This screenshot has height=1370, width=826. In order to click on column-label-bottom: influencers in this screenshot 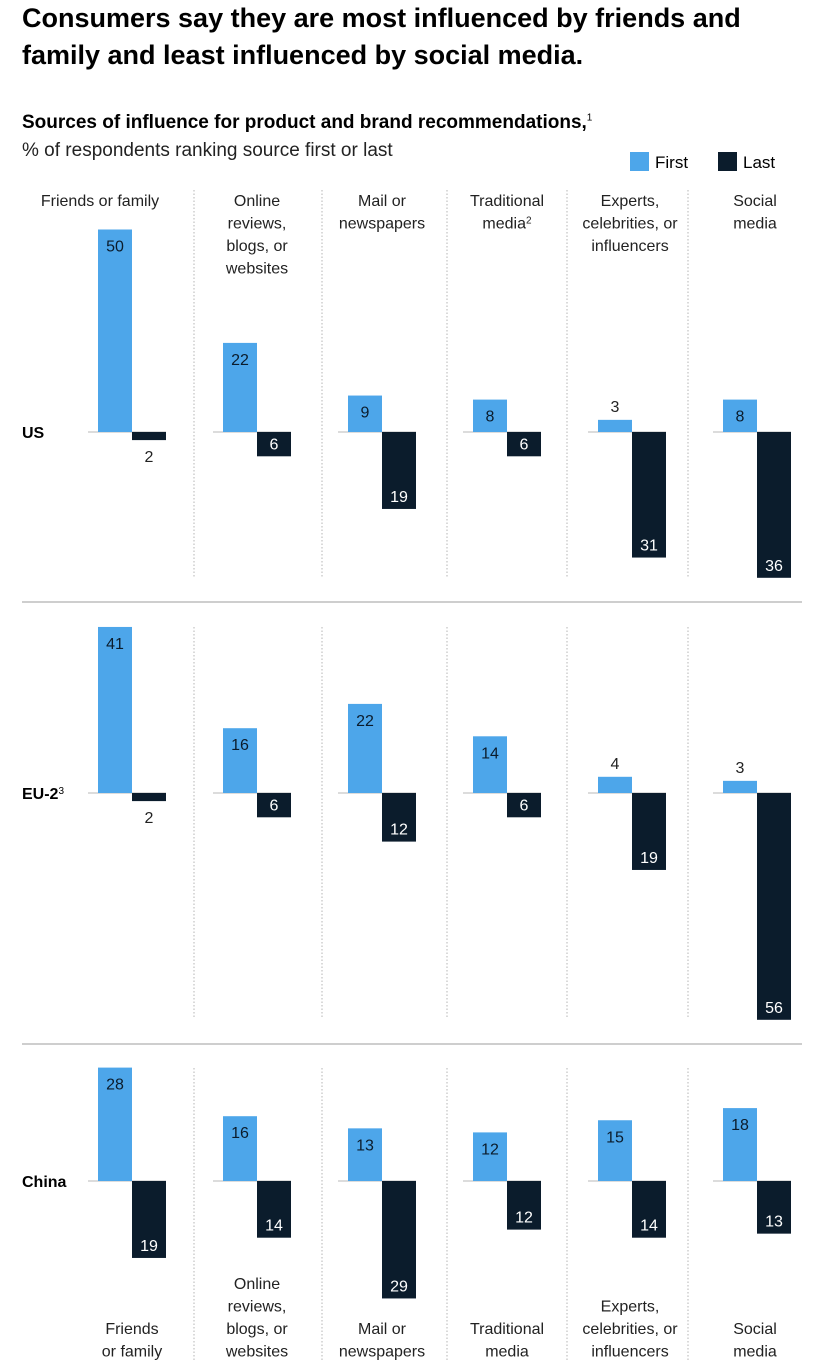, I will do `click(629, 1352)`.